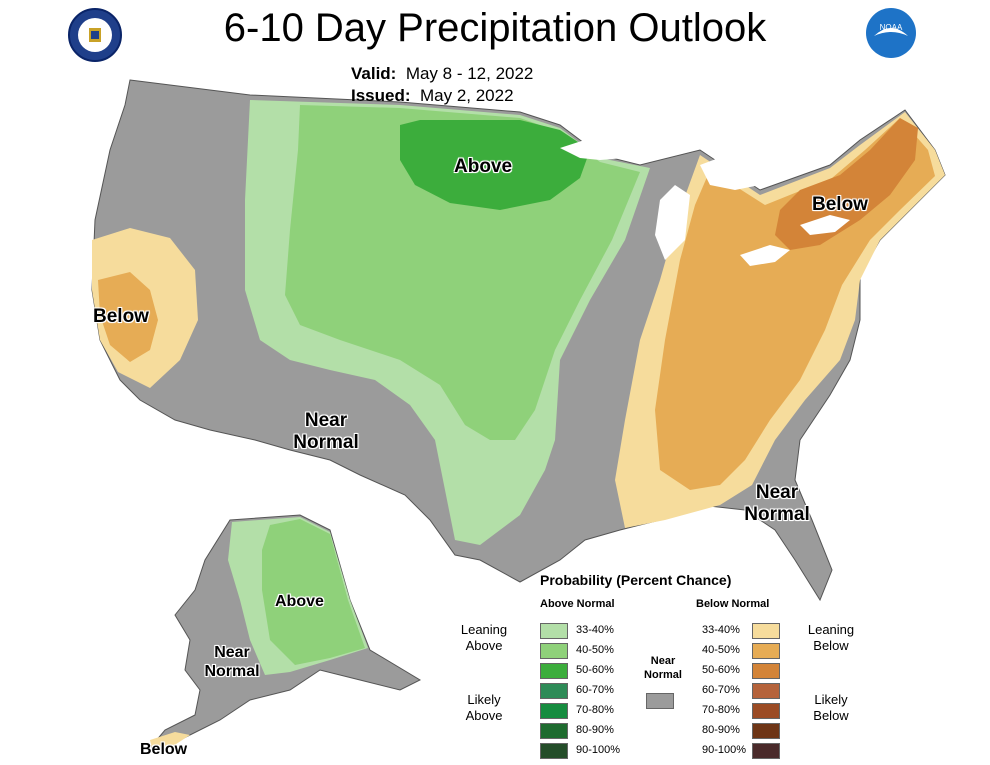 This screenshot has height=765, width=990. I want to click on region-label-alaska-above: Above, so click(299, 601).